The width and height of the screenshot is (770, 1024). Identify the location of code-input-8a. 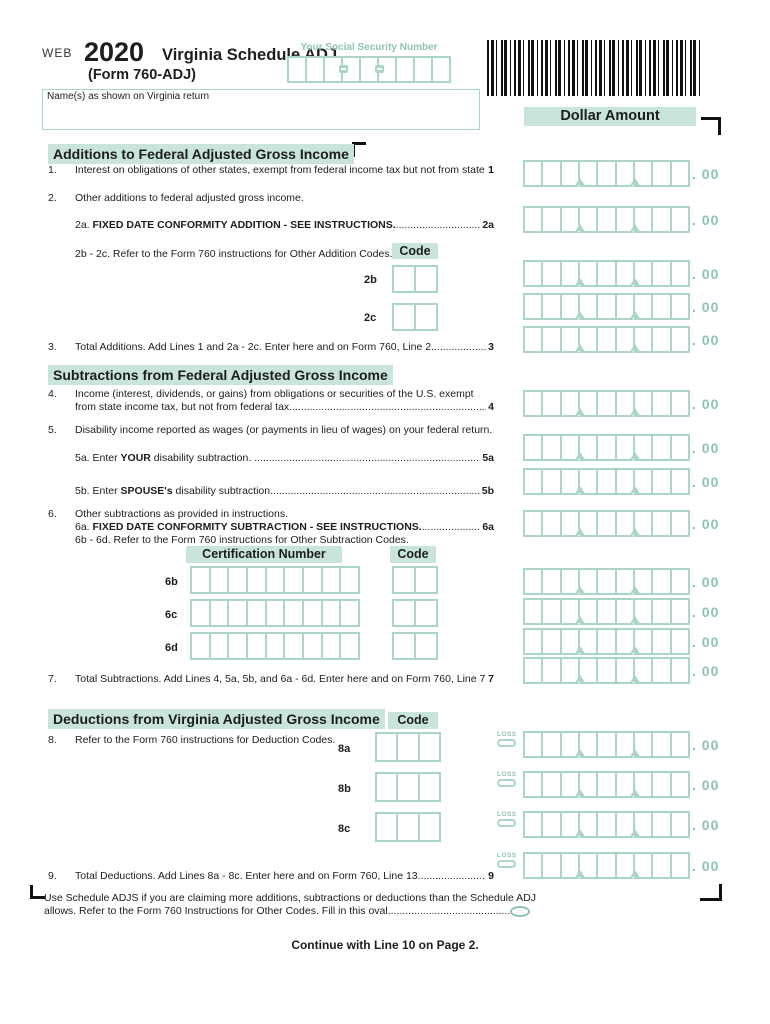
(408, 747).